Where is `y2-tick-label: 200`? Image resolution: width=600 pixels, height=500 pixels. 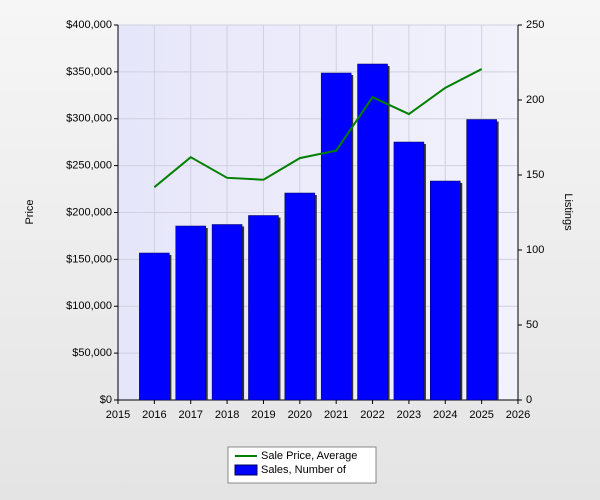
y2-tick-label: 200 is located at coordinates (535, 100).